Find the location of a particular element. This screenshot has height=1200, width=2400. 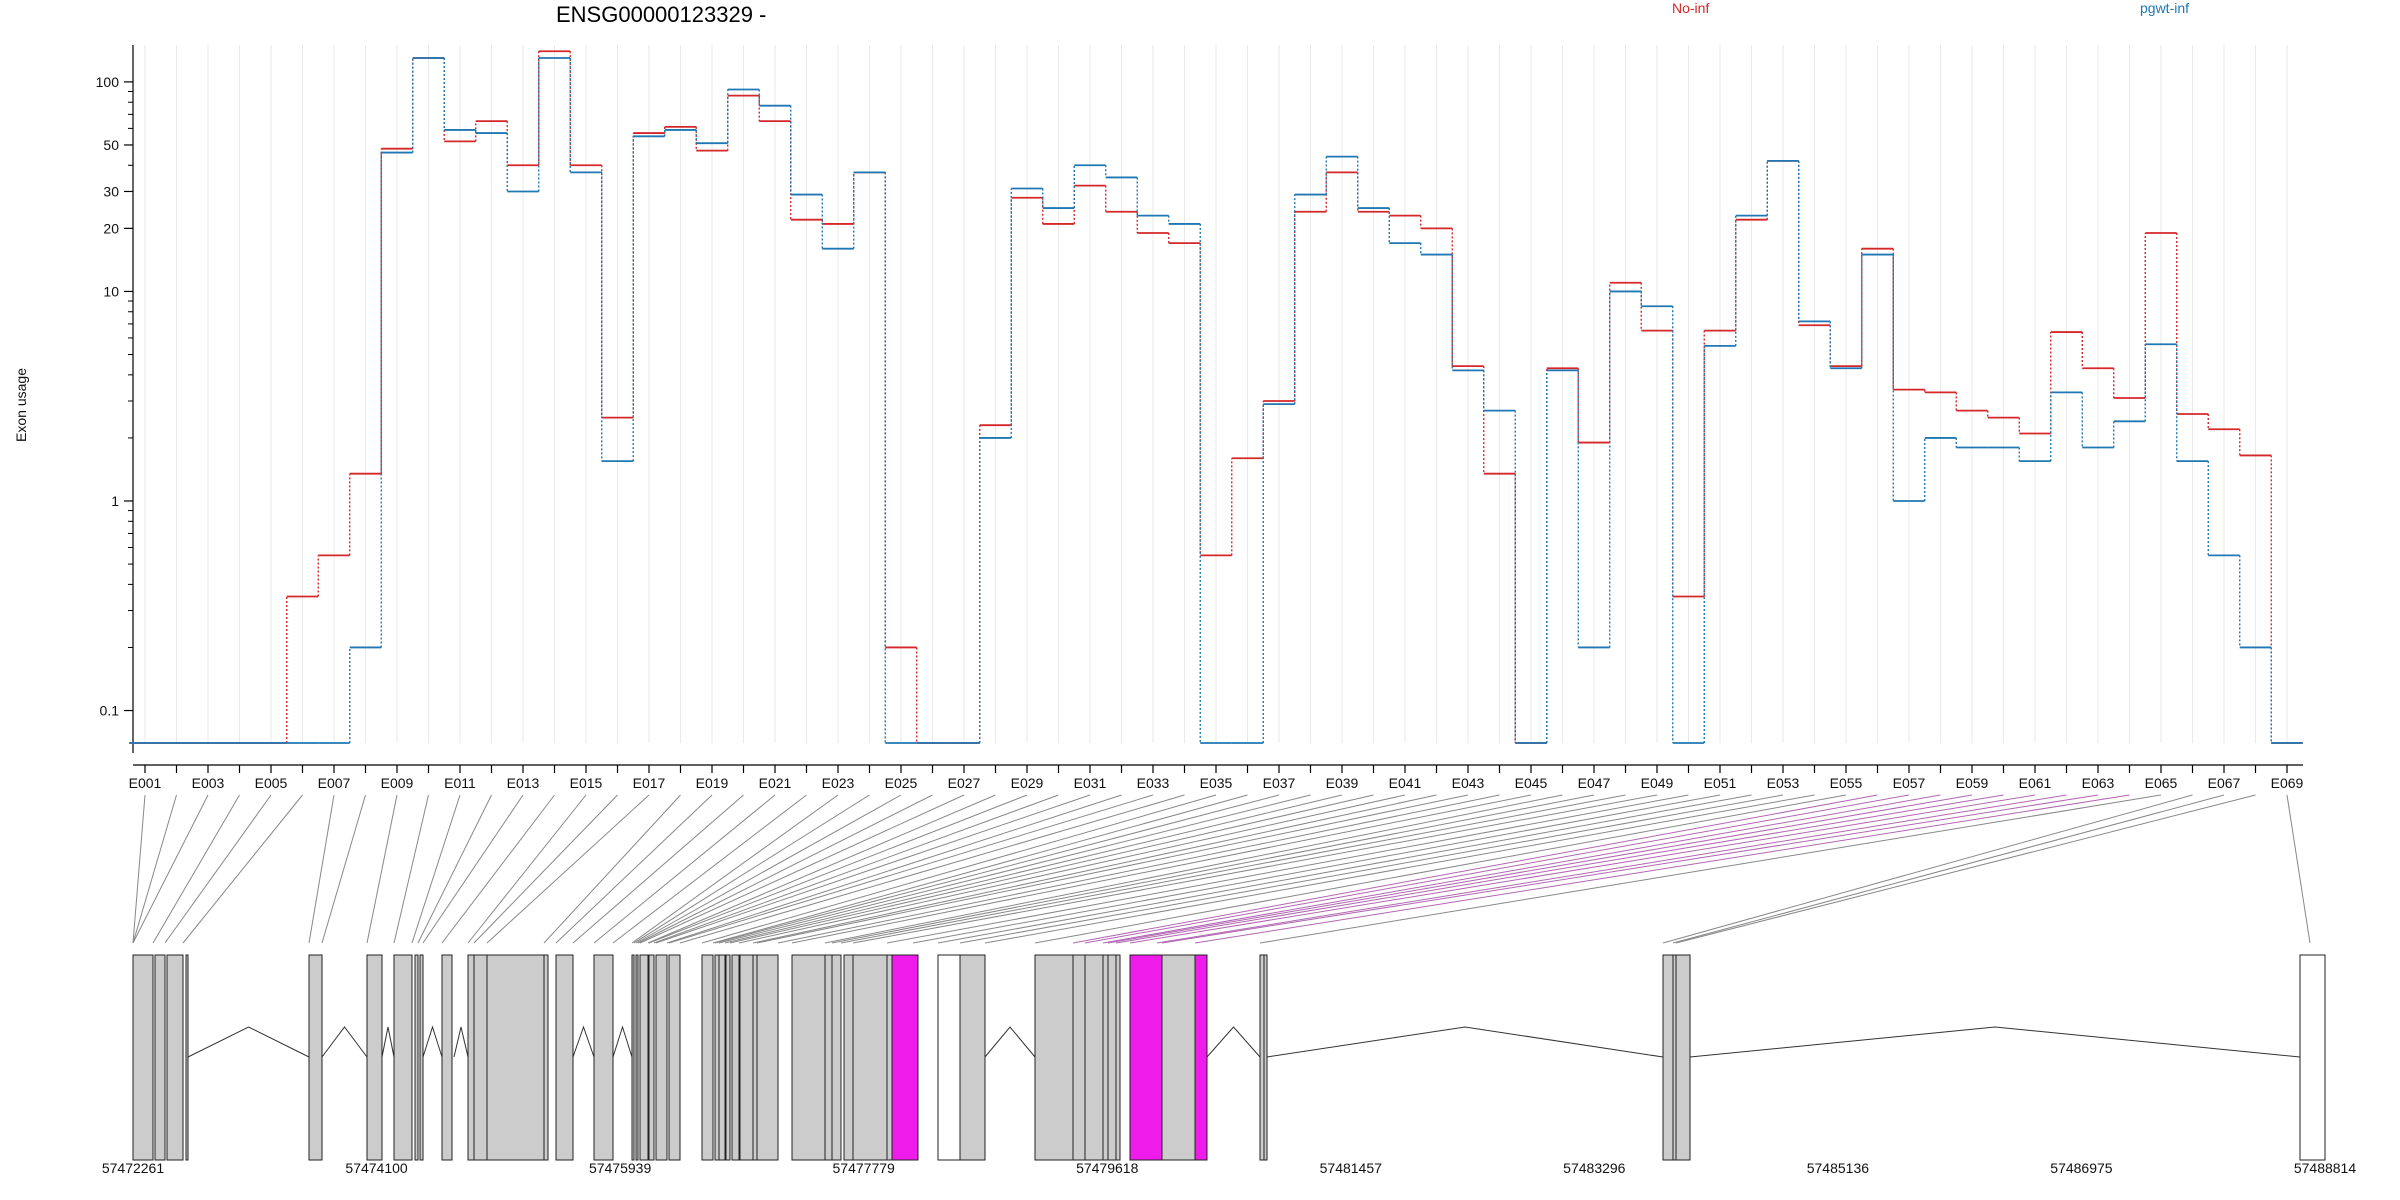

x-tick-label: E067 is located at coordinates (2224, 783).